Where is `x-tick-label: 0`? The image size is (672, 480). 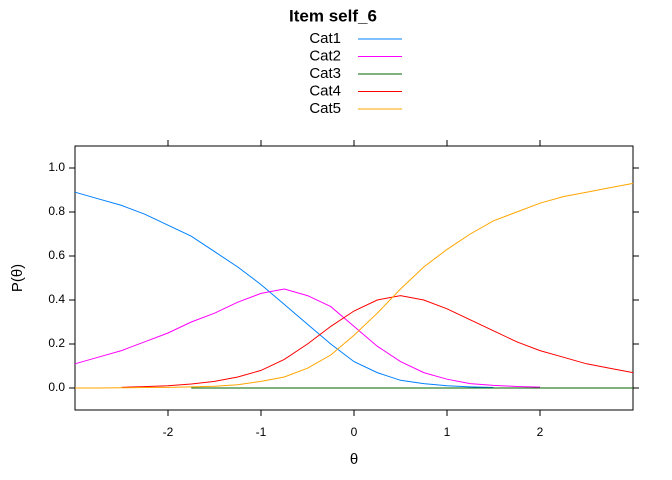 x-tick-label: 0 is located at coordinates (354, 432).